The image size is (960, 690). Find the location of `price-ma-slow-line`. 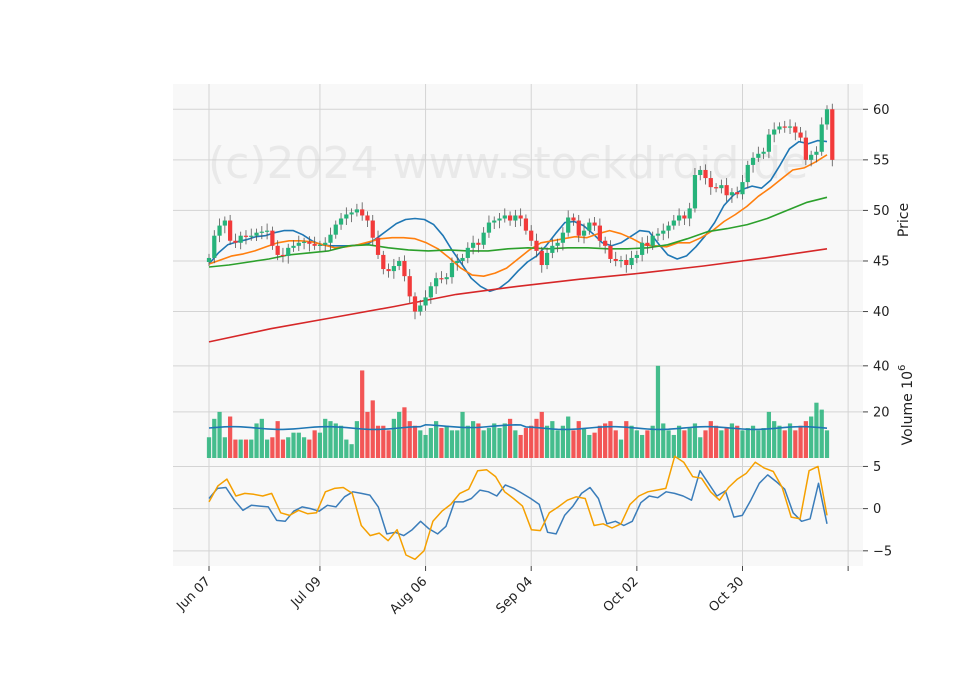

price-ma-slow-line is located at coordinates (518, 232).